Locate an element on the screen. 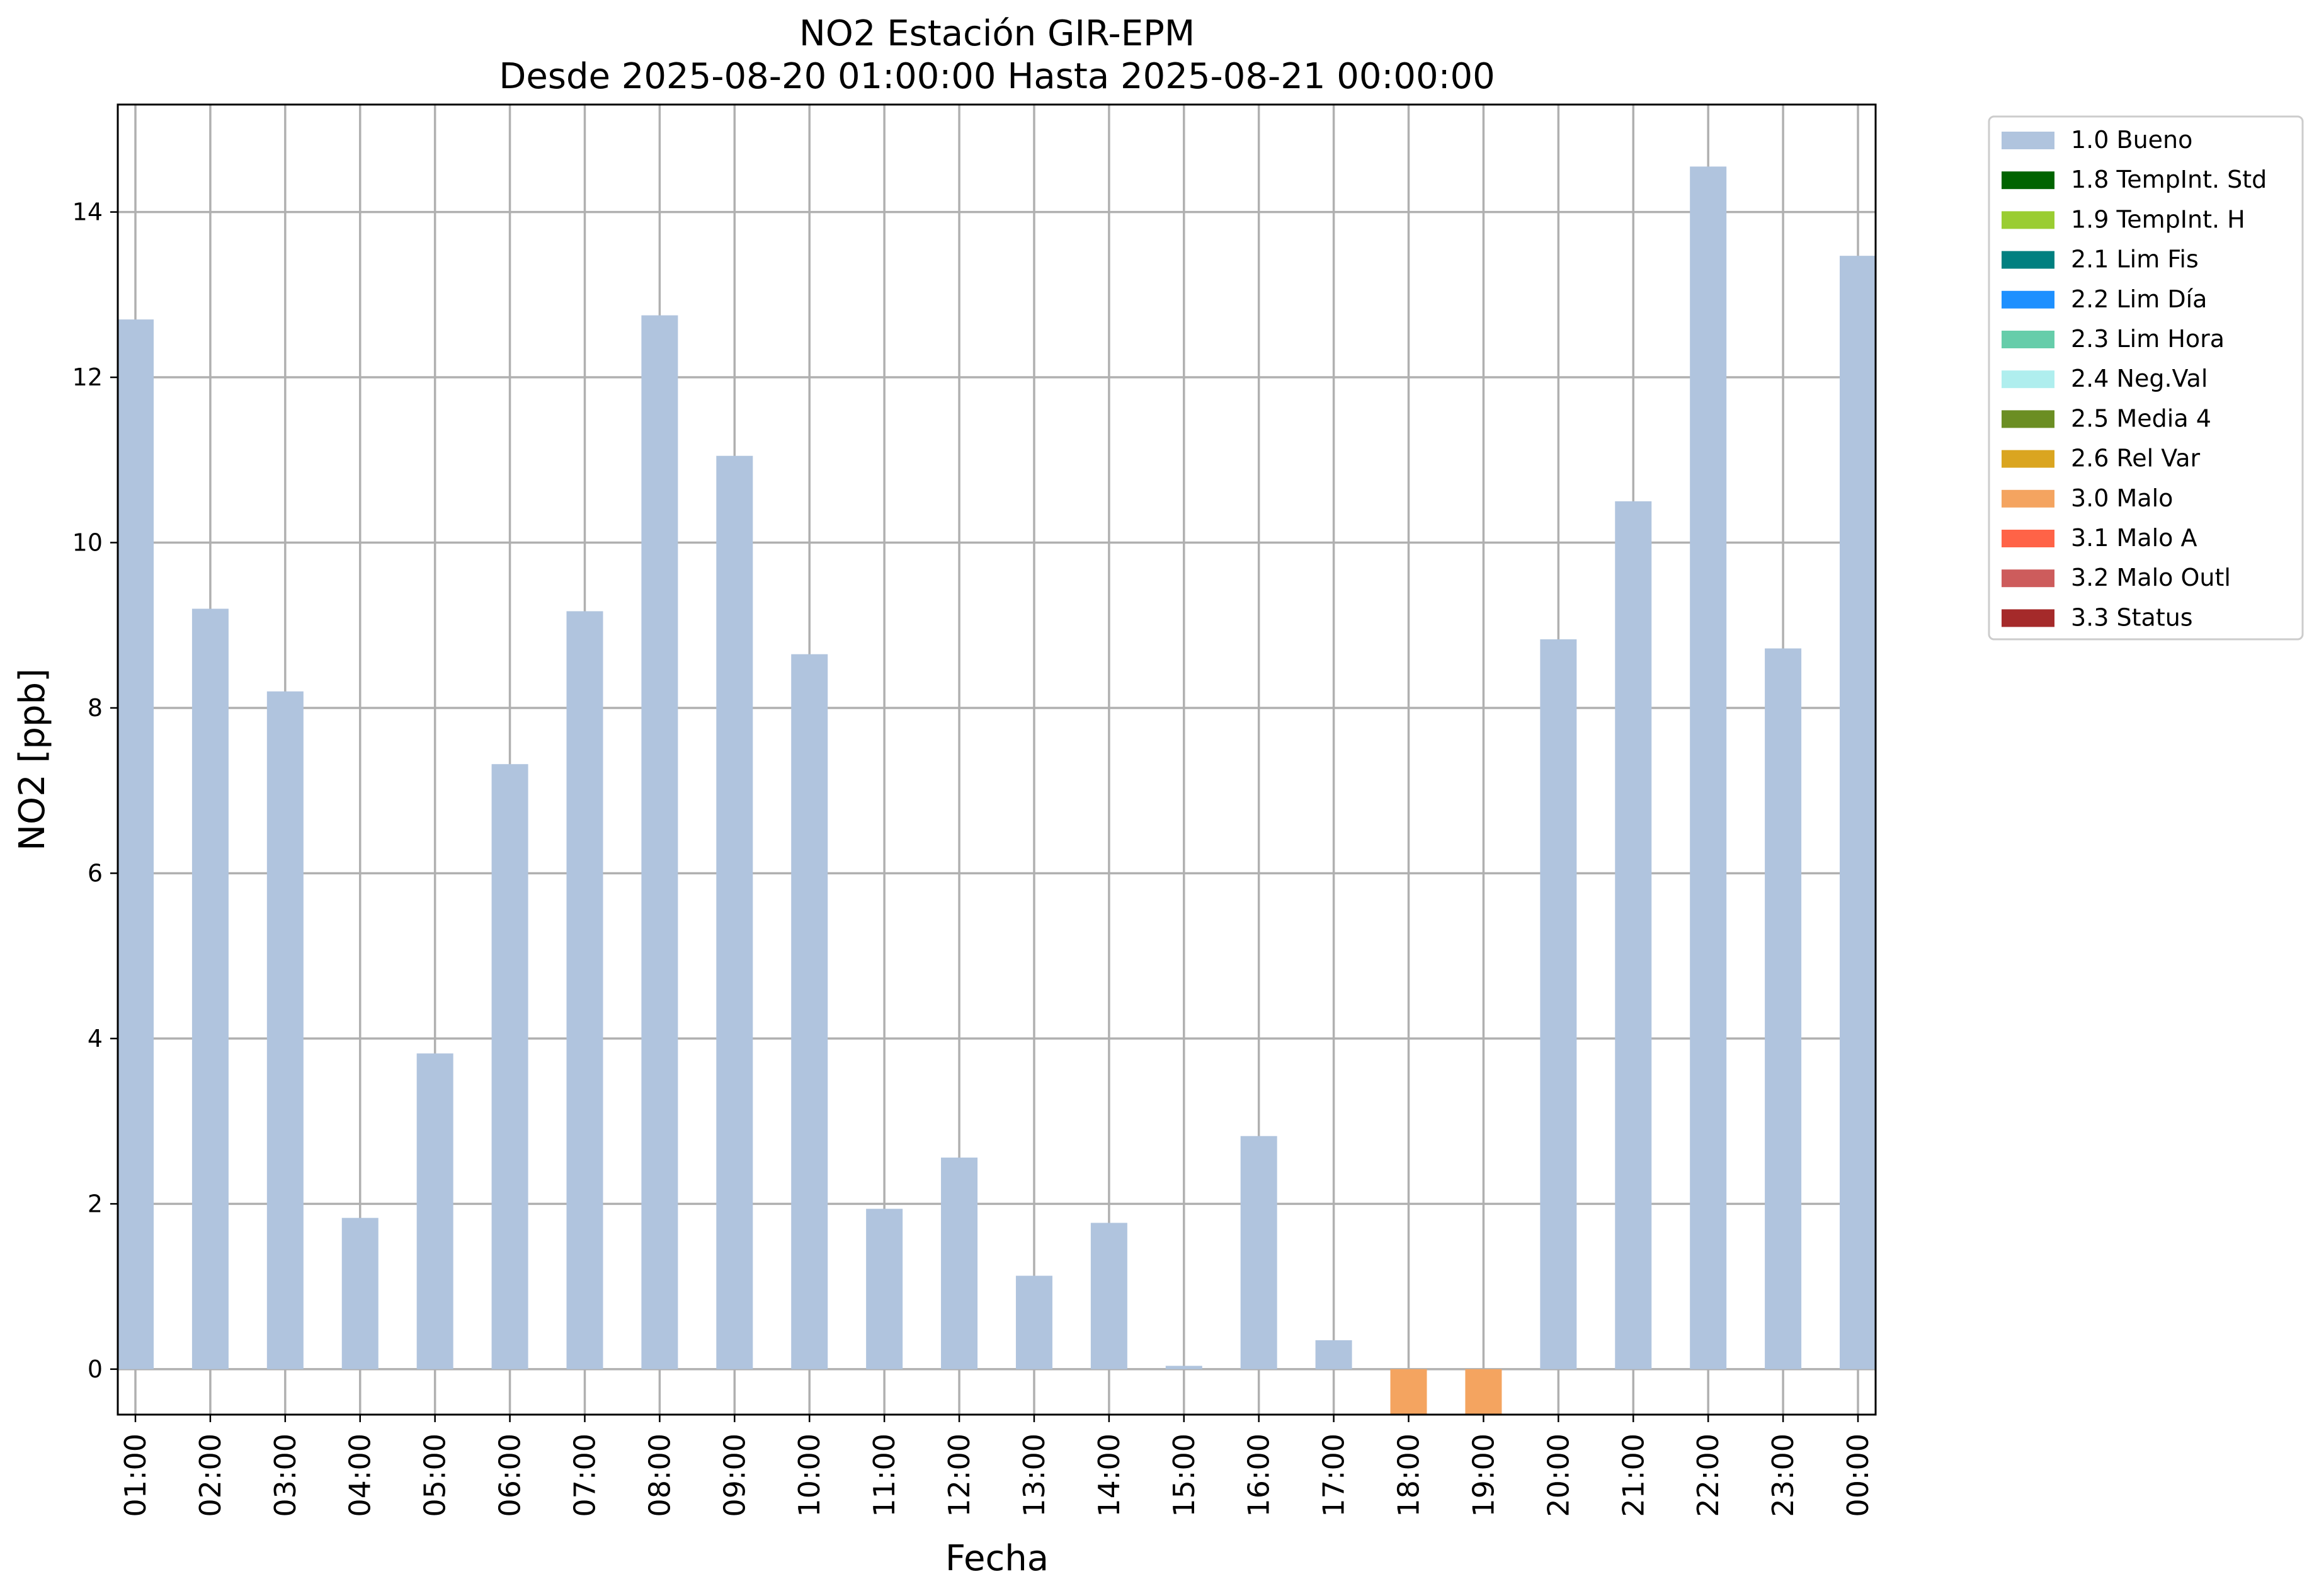 The image size is (2319, 1596). x-tick-label: 12:00 is located at coordinates (959, 1475).